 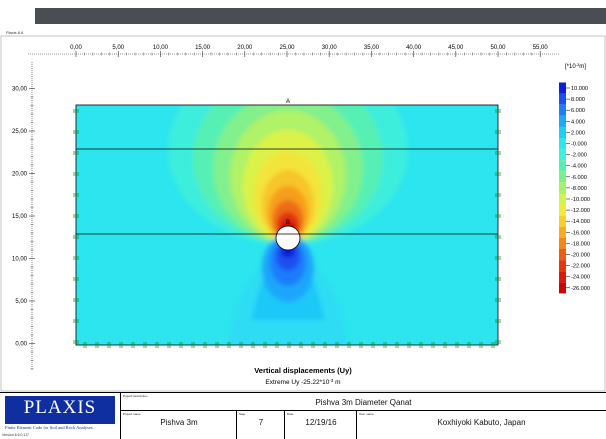 What do you see at coordinates (578, 122) in the screenshot?
I see `legend-value: 4.000` at bounding box center [578, 122].